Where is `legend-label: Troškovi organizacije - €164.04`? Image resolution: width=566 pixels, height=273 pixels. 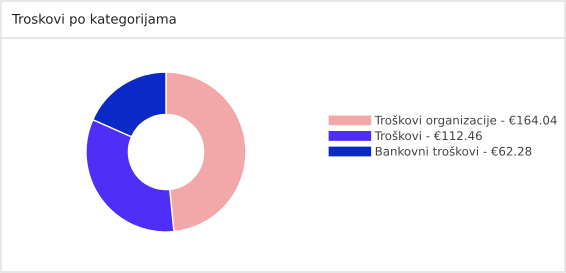 legend-label: Troškovi organizacije - €164.04 is located at coordinates (465, 120).